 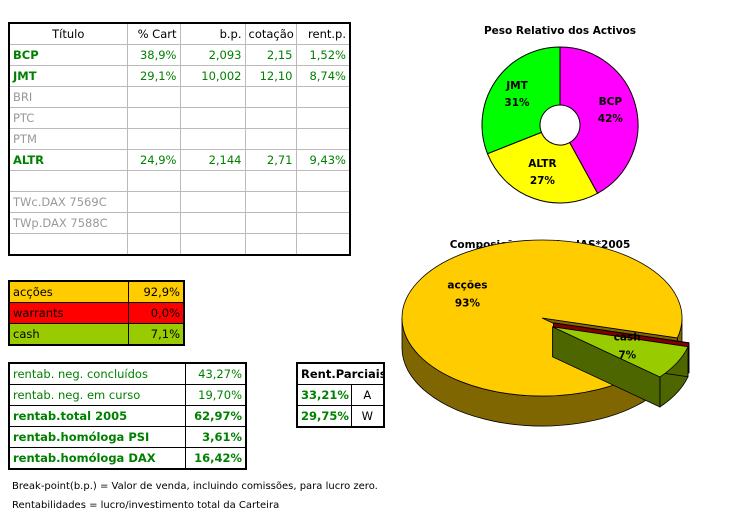 I want to click on row: rentab.homóloga DAX 16,42%, so click(x=127, y=458).